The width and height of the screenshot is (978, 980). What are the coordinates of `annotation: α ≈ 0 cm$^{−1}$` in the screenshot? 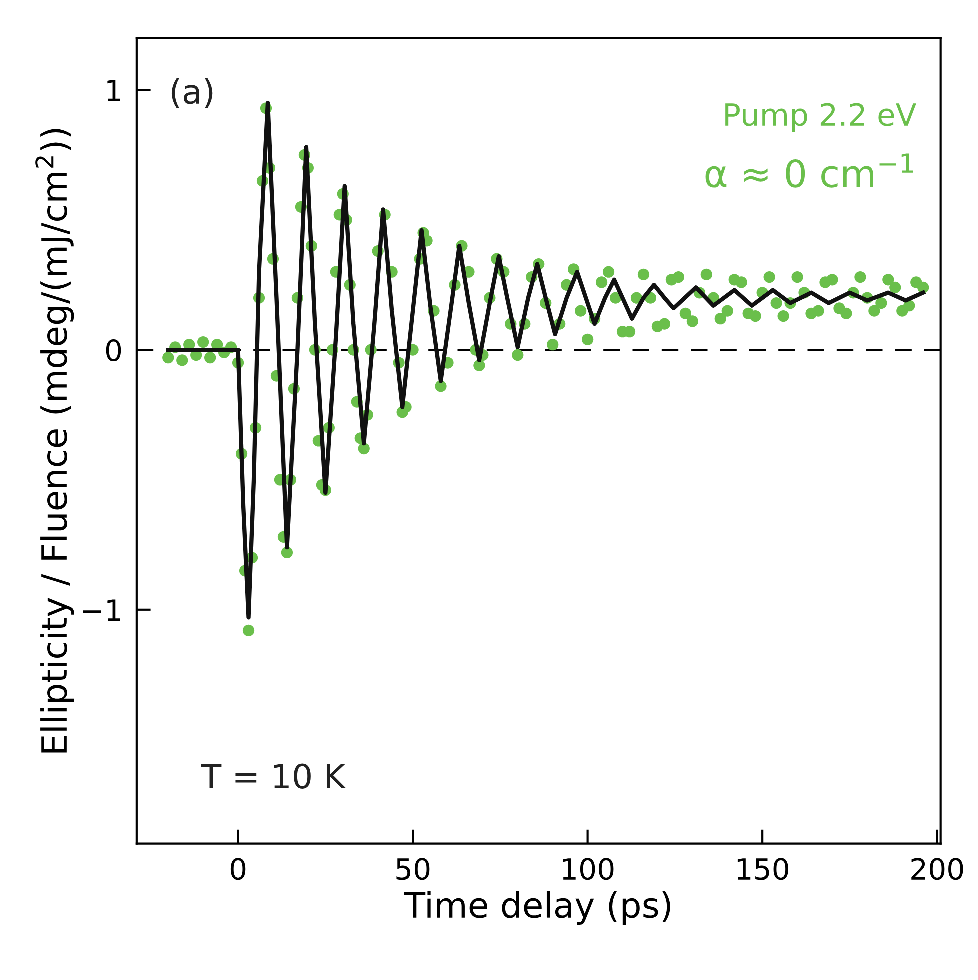 It's located at (810, 171).